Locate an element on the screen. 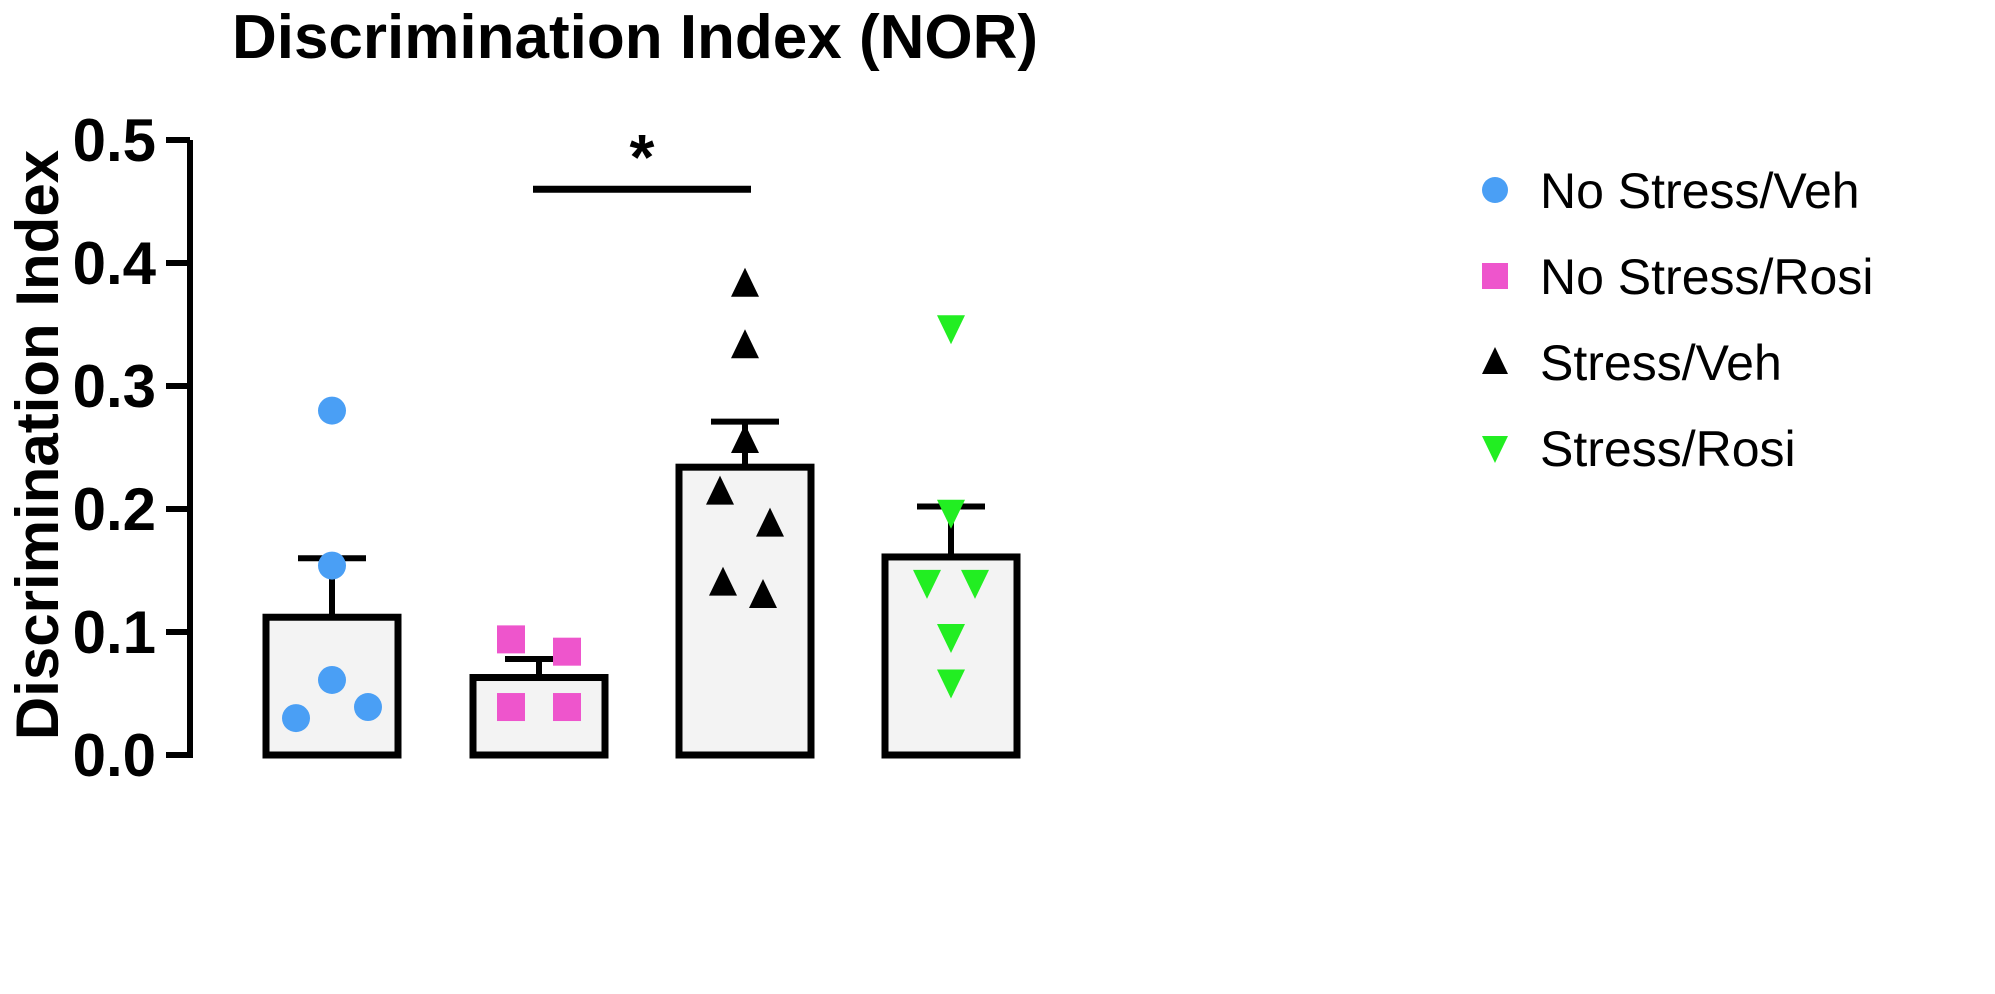 The width and height of the screenshot is (1995, 994). y-tick-label: 0.4 is located at coordinates (115, 263).